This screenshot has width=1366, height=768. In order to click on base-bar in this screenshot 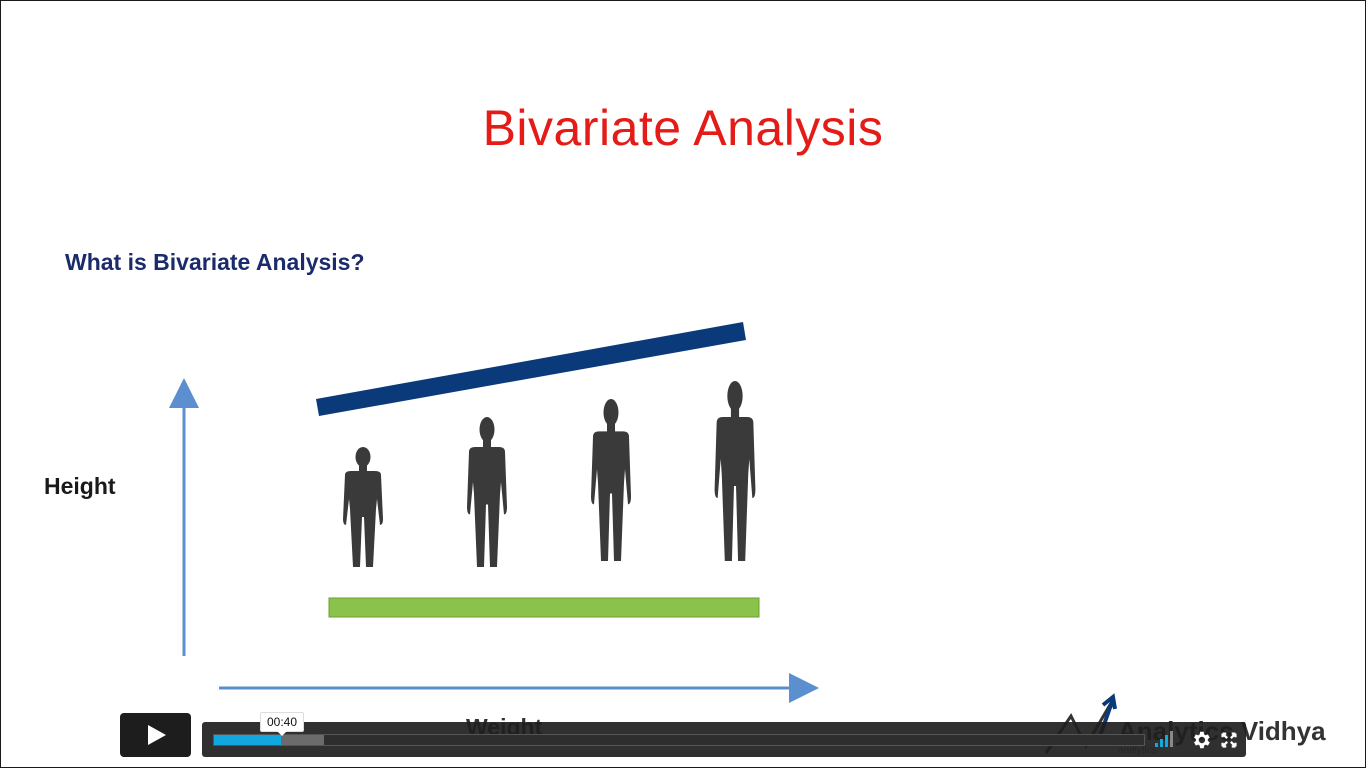, I will do `click(544, 607)`.